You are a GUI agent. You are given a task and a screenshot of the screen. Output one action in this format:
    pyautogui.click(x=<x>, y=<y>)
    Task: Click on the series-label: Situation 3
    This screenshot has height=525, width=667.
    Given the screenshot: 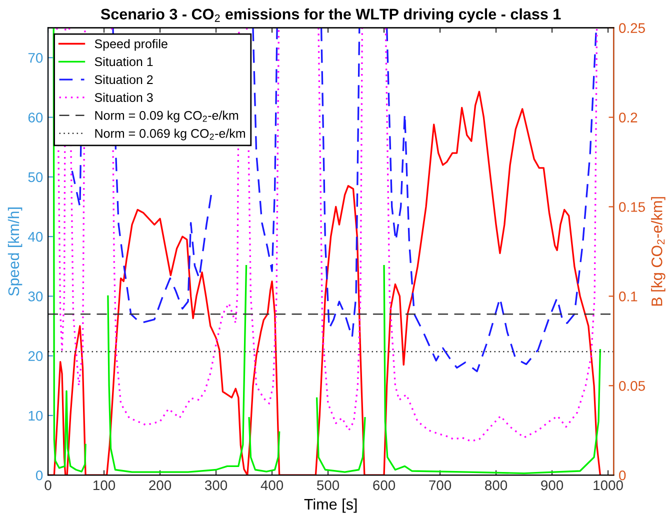 What is the action you would take?
    pyautogui.click(x=123, y=97)
    